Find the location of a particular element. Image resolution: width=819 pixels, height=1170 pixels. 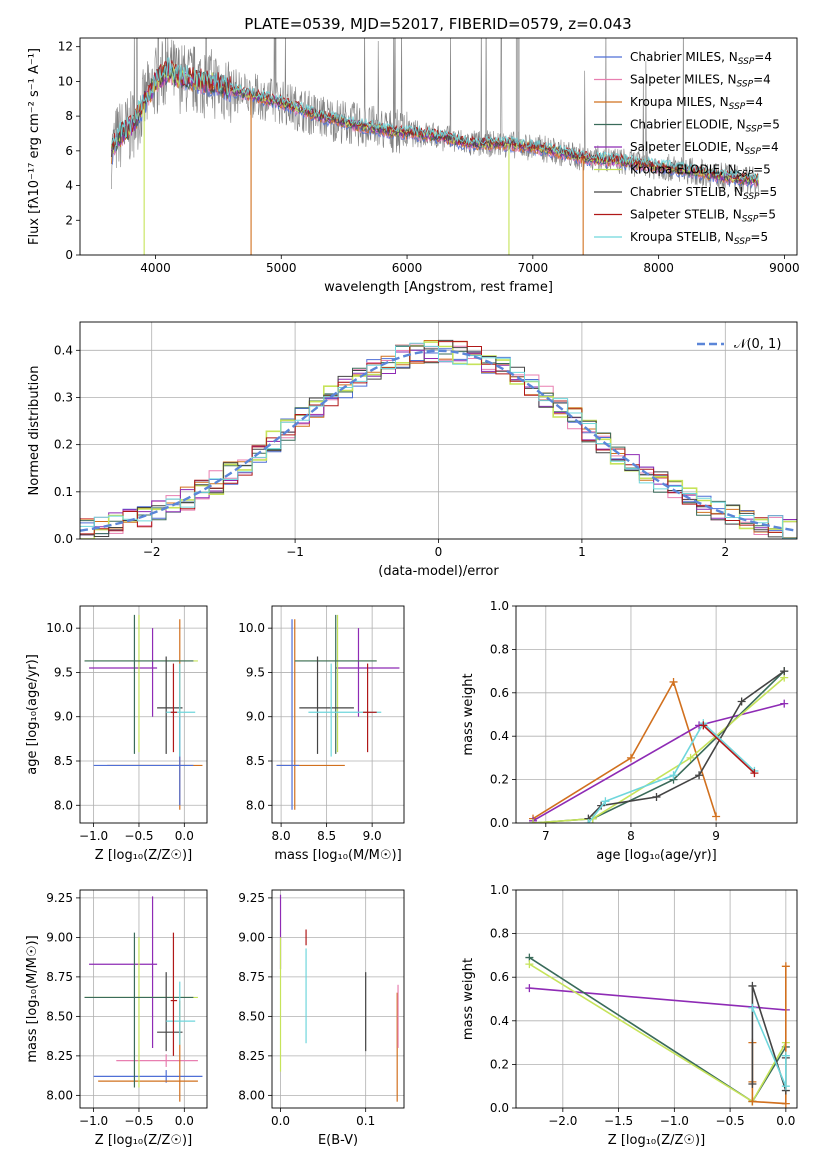

tick-label-y: 0.6 is located at coordinates (499, 693).